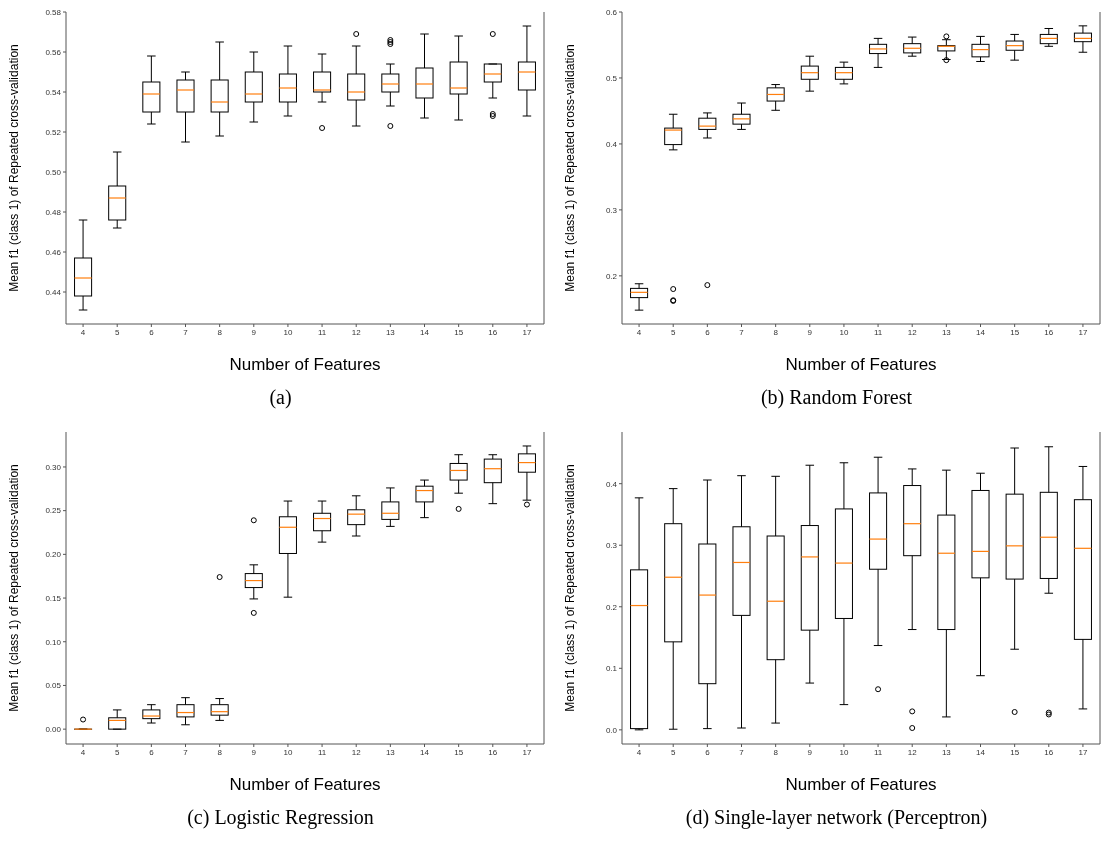  Describe the element at coordinates (53, 132) in the screenshot. I see `y-tick-label: 0.52` at that location.